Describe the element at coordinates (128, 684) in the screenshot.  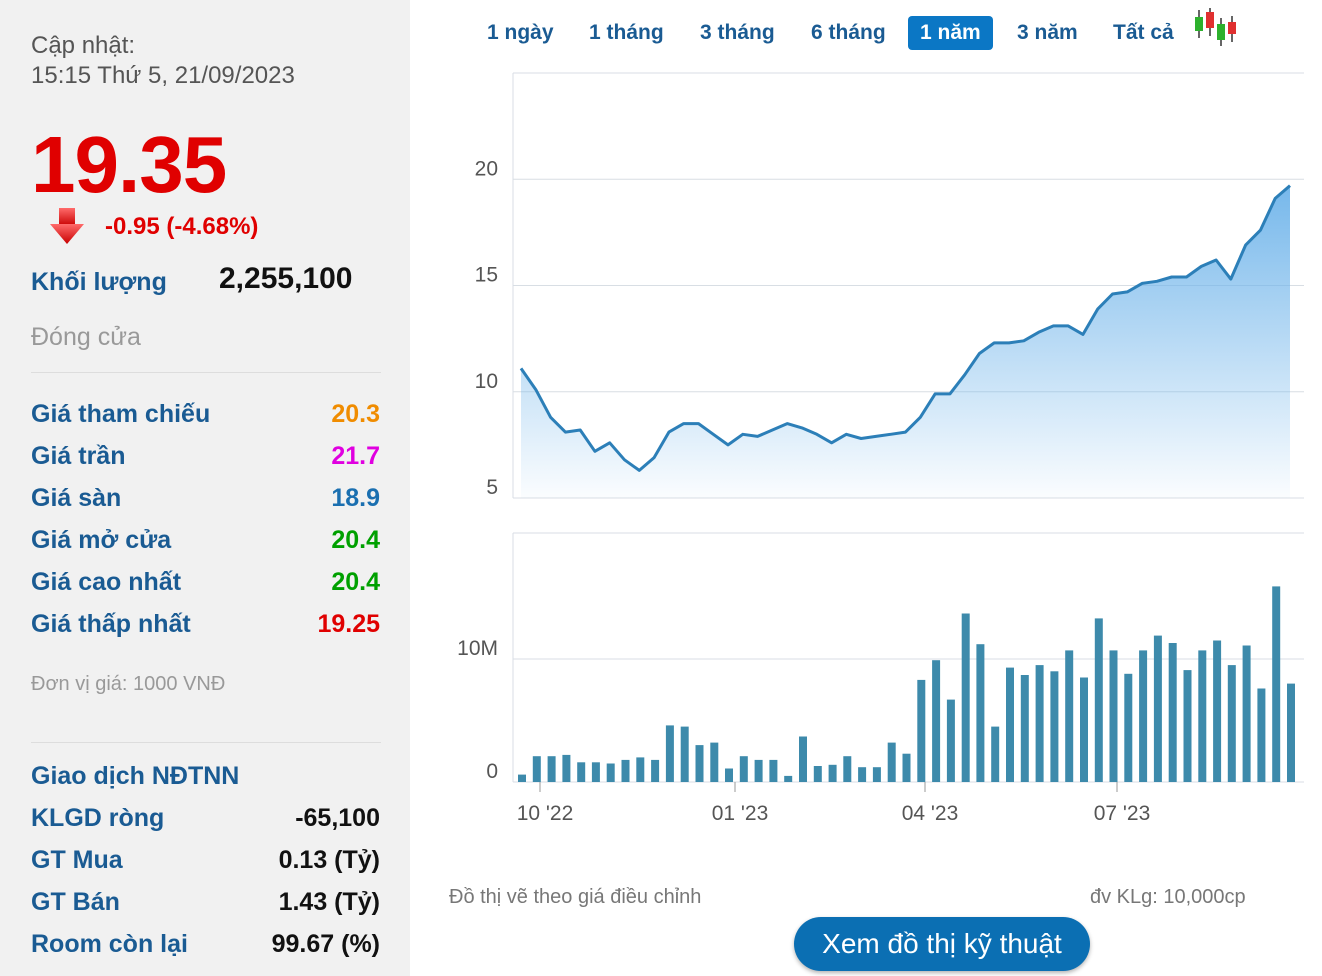
I see `unit-note: Đơn vị giá: 1000 VNĐ` at that location.